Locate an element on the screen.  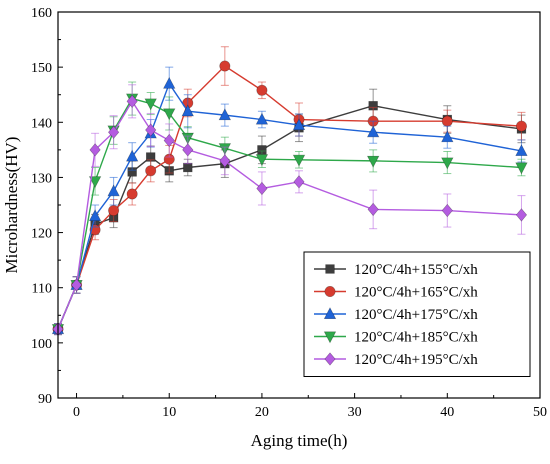
y-tick-label: 160 is located at coordinates (41, 13).